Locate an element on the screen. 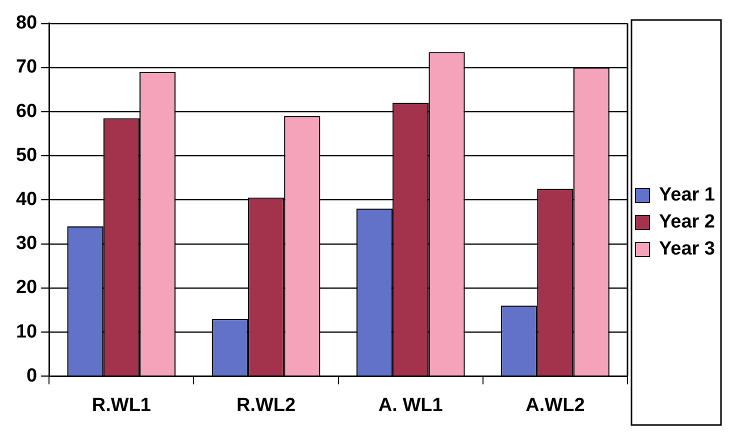 The height and width of the screenshot is (439, 733). y-tick-label: 20 is located at coordinates (27, 287).